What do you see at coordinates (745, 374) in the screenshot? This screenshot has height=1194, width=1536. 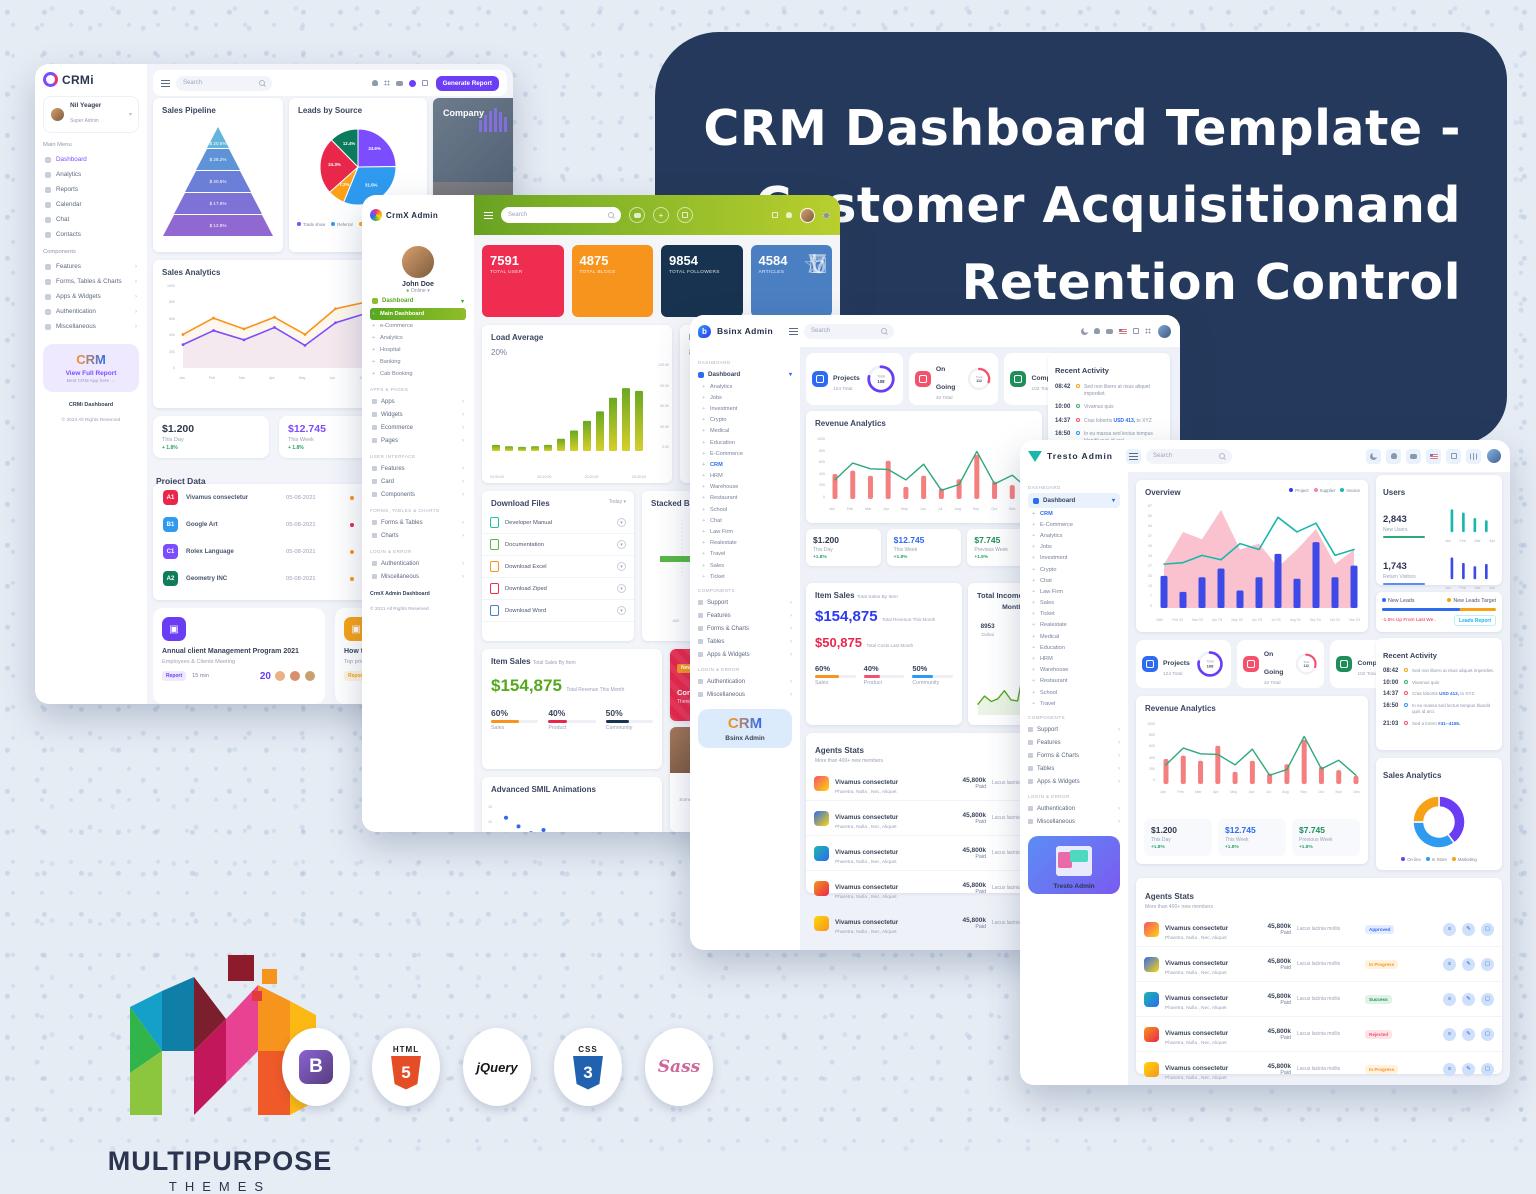 I see `sidebar-item-dashboard: Dashboard ▾` at bounding box center [745, 374].